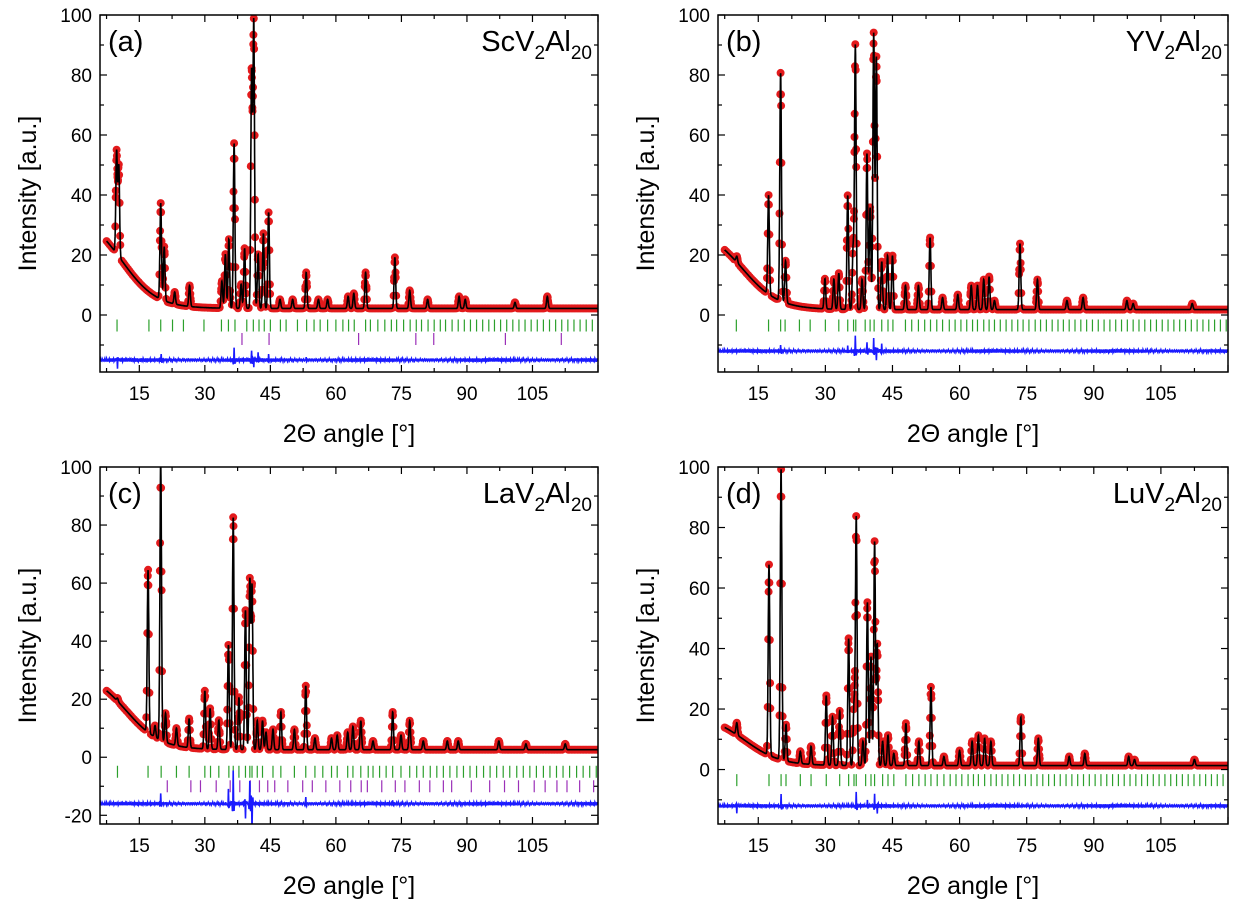 The width and height of the screenshot is (1239, 915). Describe the element at coordinates (743, 494) in the screenshot. I see `panel-tag: (d)` at that location.